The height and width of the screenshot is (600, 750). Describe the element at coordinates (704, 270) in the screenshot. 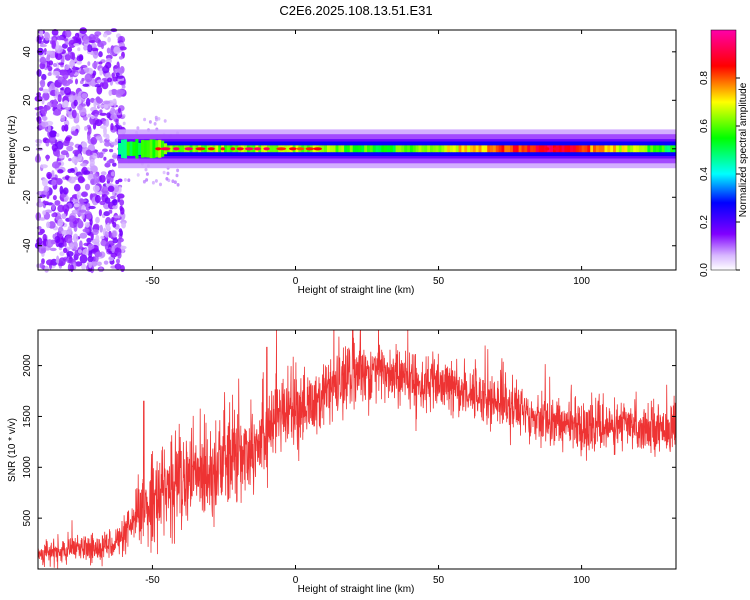

I see `colorbar-tick-label: 0.0` at that location.